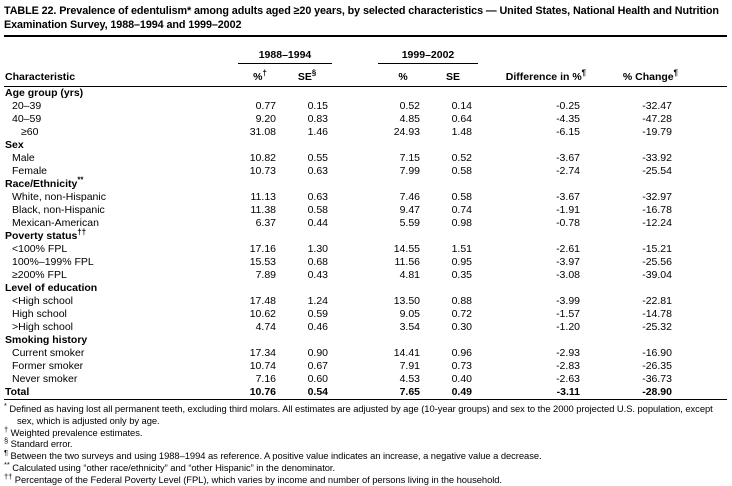  I want to click on cell-value: 7.15, so click(409, 158).